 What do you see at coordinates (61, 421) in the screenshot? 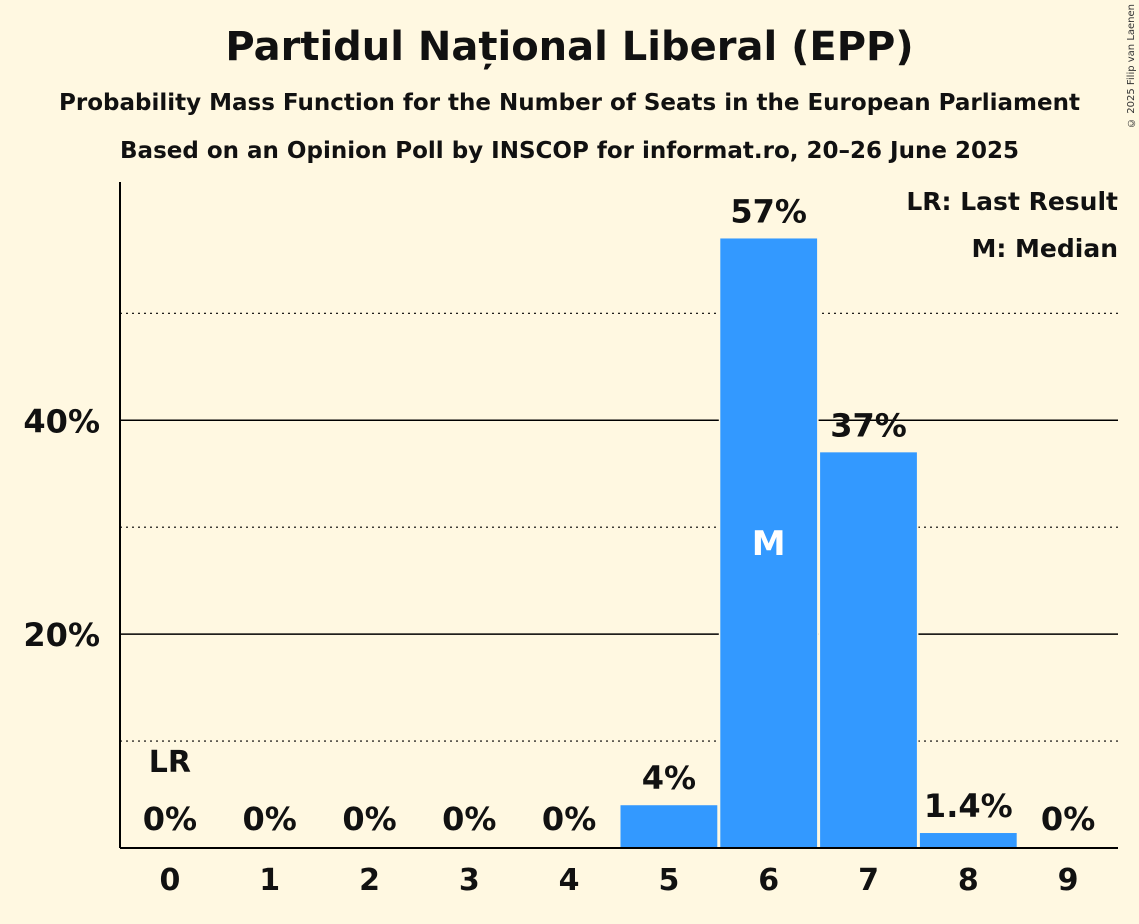
I see `y-tick-label: 40%` at bounding box center [61, 421].